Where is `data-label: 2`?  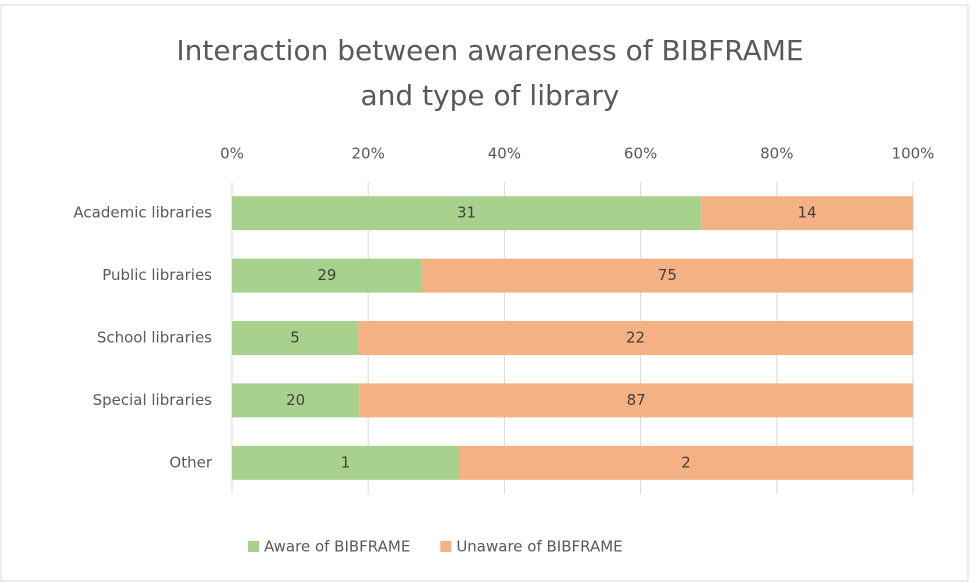
data-label: 2 is located at coordinates (686, 462).